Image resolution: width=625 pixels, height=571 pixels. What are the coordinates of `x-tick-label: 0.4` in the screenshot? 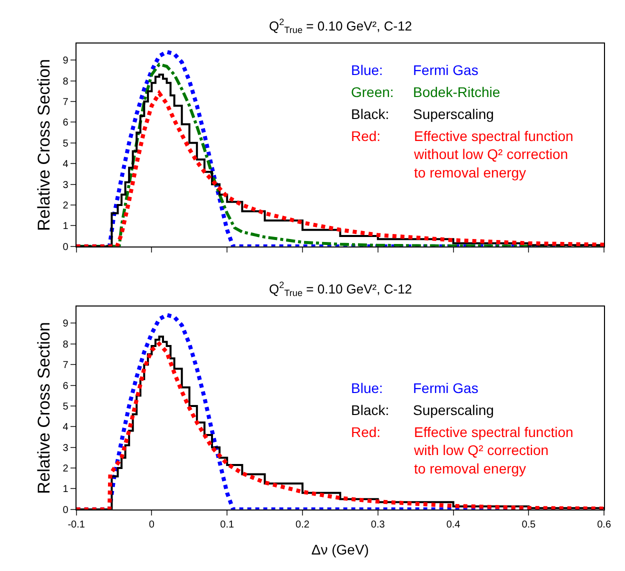 It's located at (453, 524).